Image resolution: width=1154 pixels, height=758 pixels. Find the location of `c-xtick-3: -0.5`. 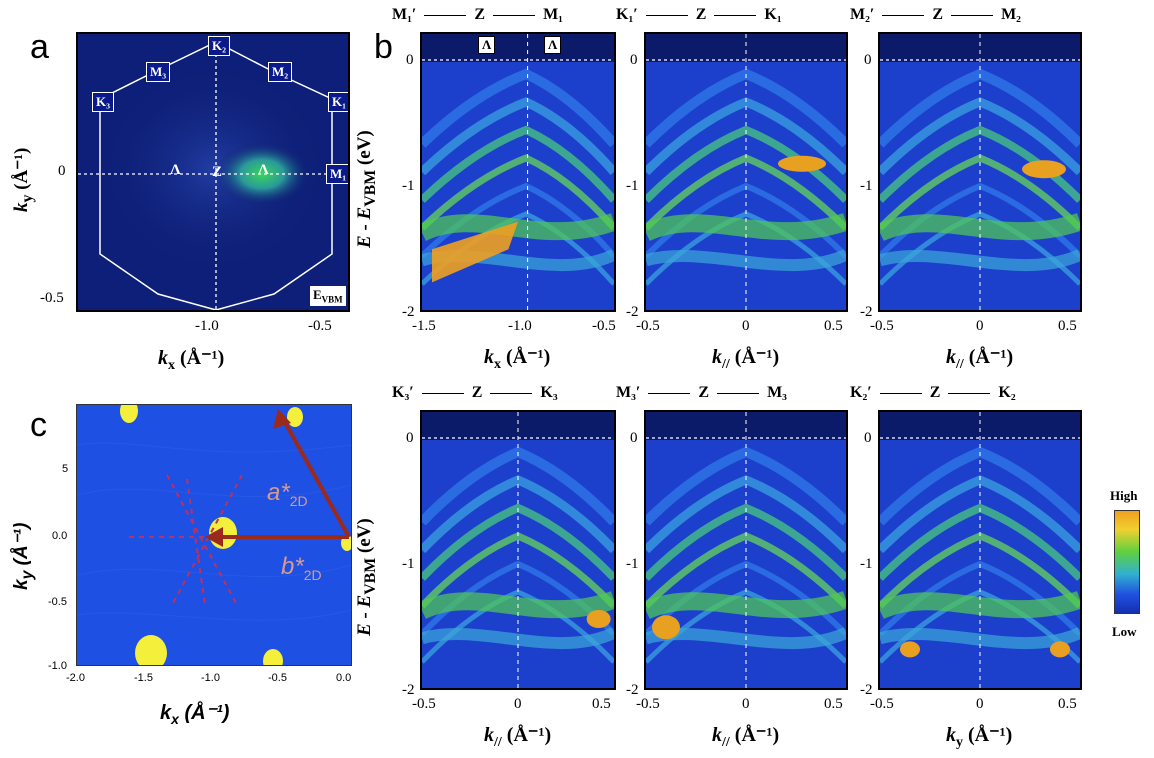

c-xtick-3: -0.5 is located at coordinates (277, 678).